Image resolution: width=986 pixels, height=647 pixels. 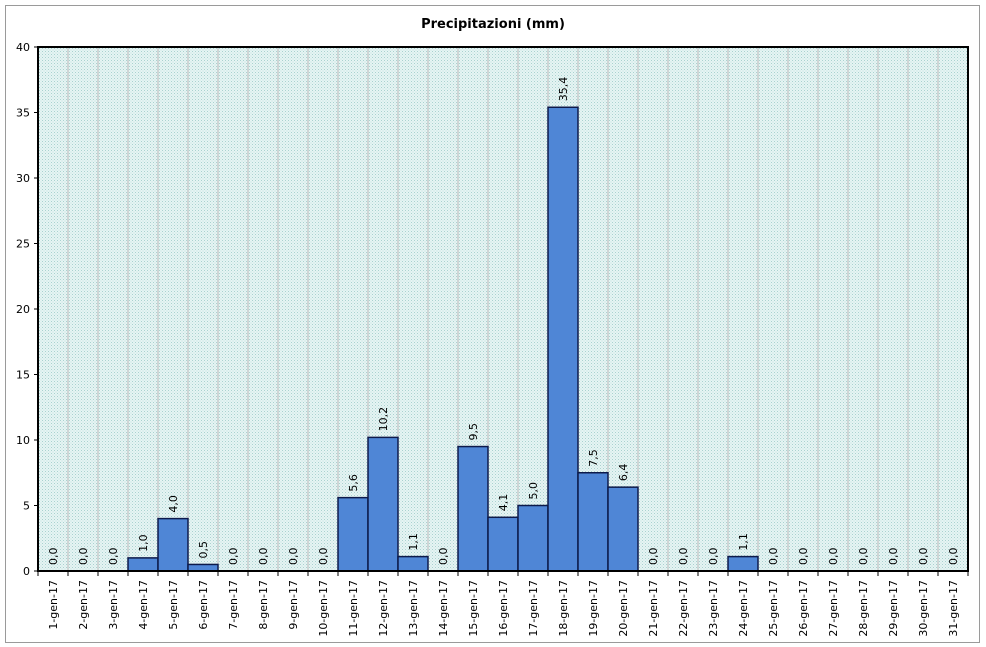 I want to click on x-tick-label: 6-gen-17, so click(x=203, y=605).